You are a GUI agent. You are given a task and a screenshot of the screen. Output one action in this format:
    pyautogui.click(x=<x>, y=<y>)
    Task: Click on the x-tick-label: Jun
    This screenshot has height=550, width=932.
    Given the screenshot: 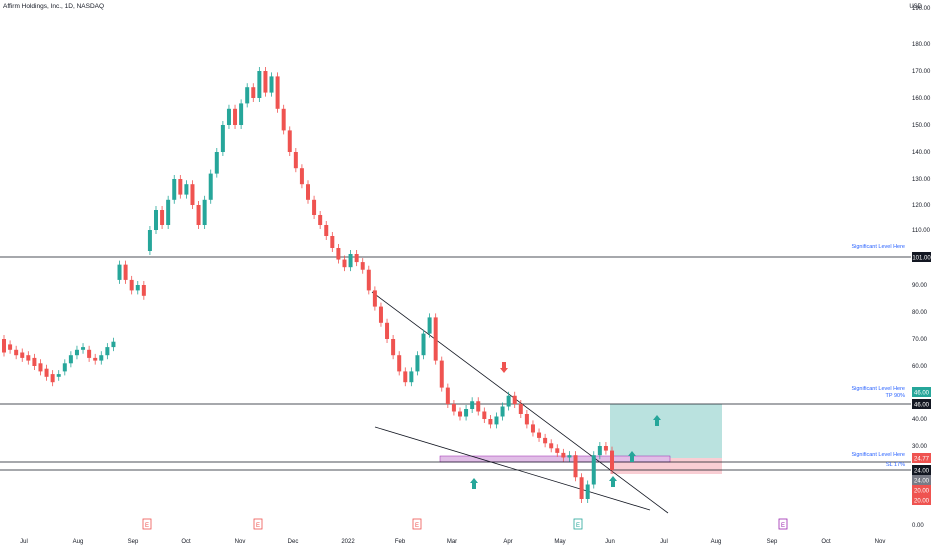 What is the action you would take?
    pyautogui.click(x=610, y=542)
    